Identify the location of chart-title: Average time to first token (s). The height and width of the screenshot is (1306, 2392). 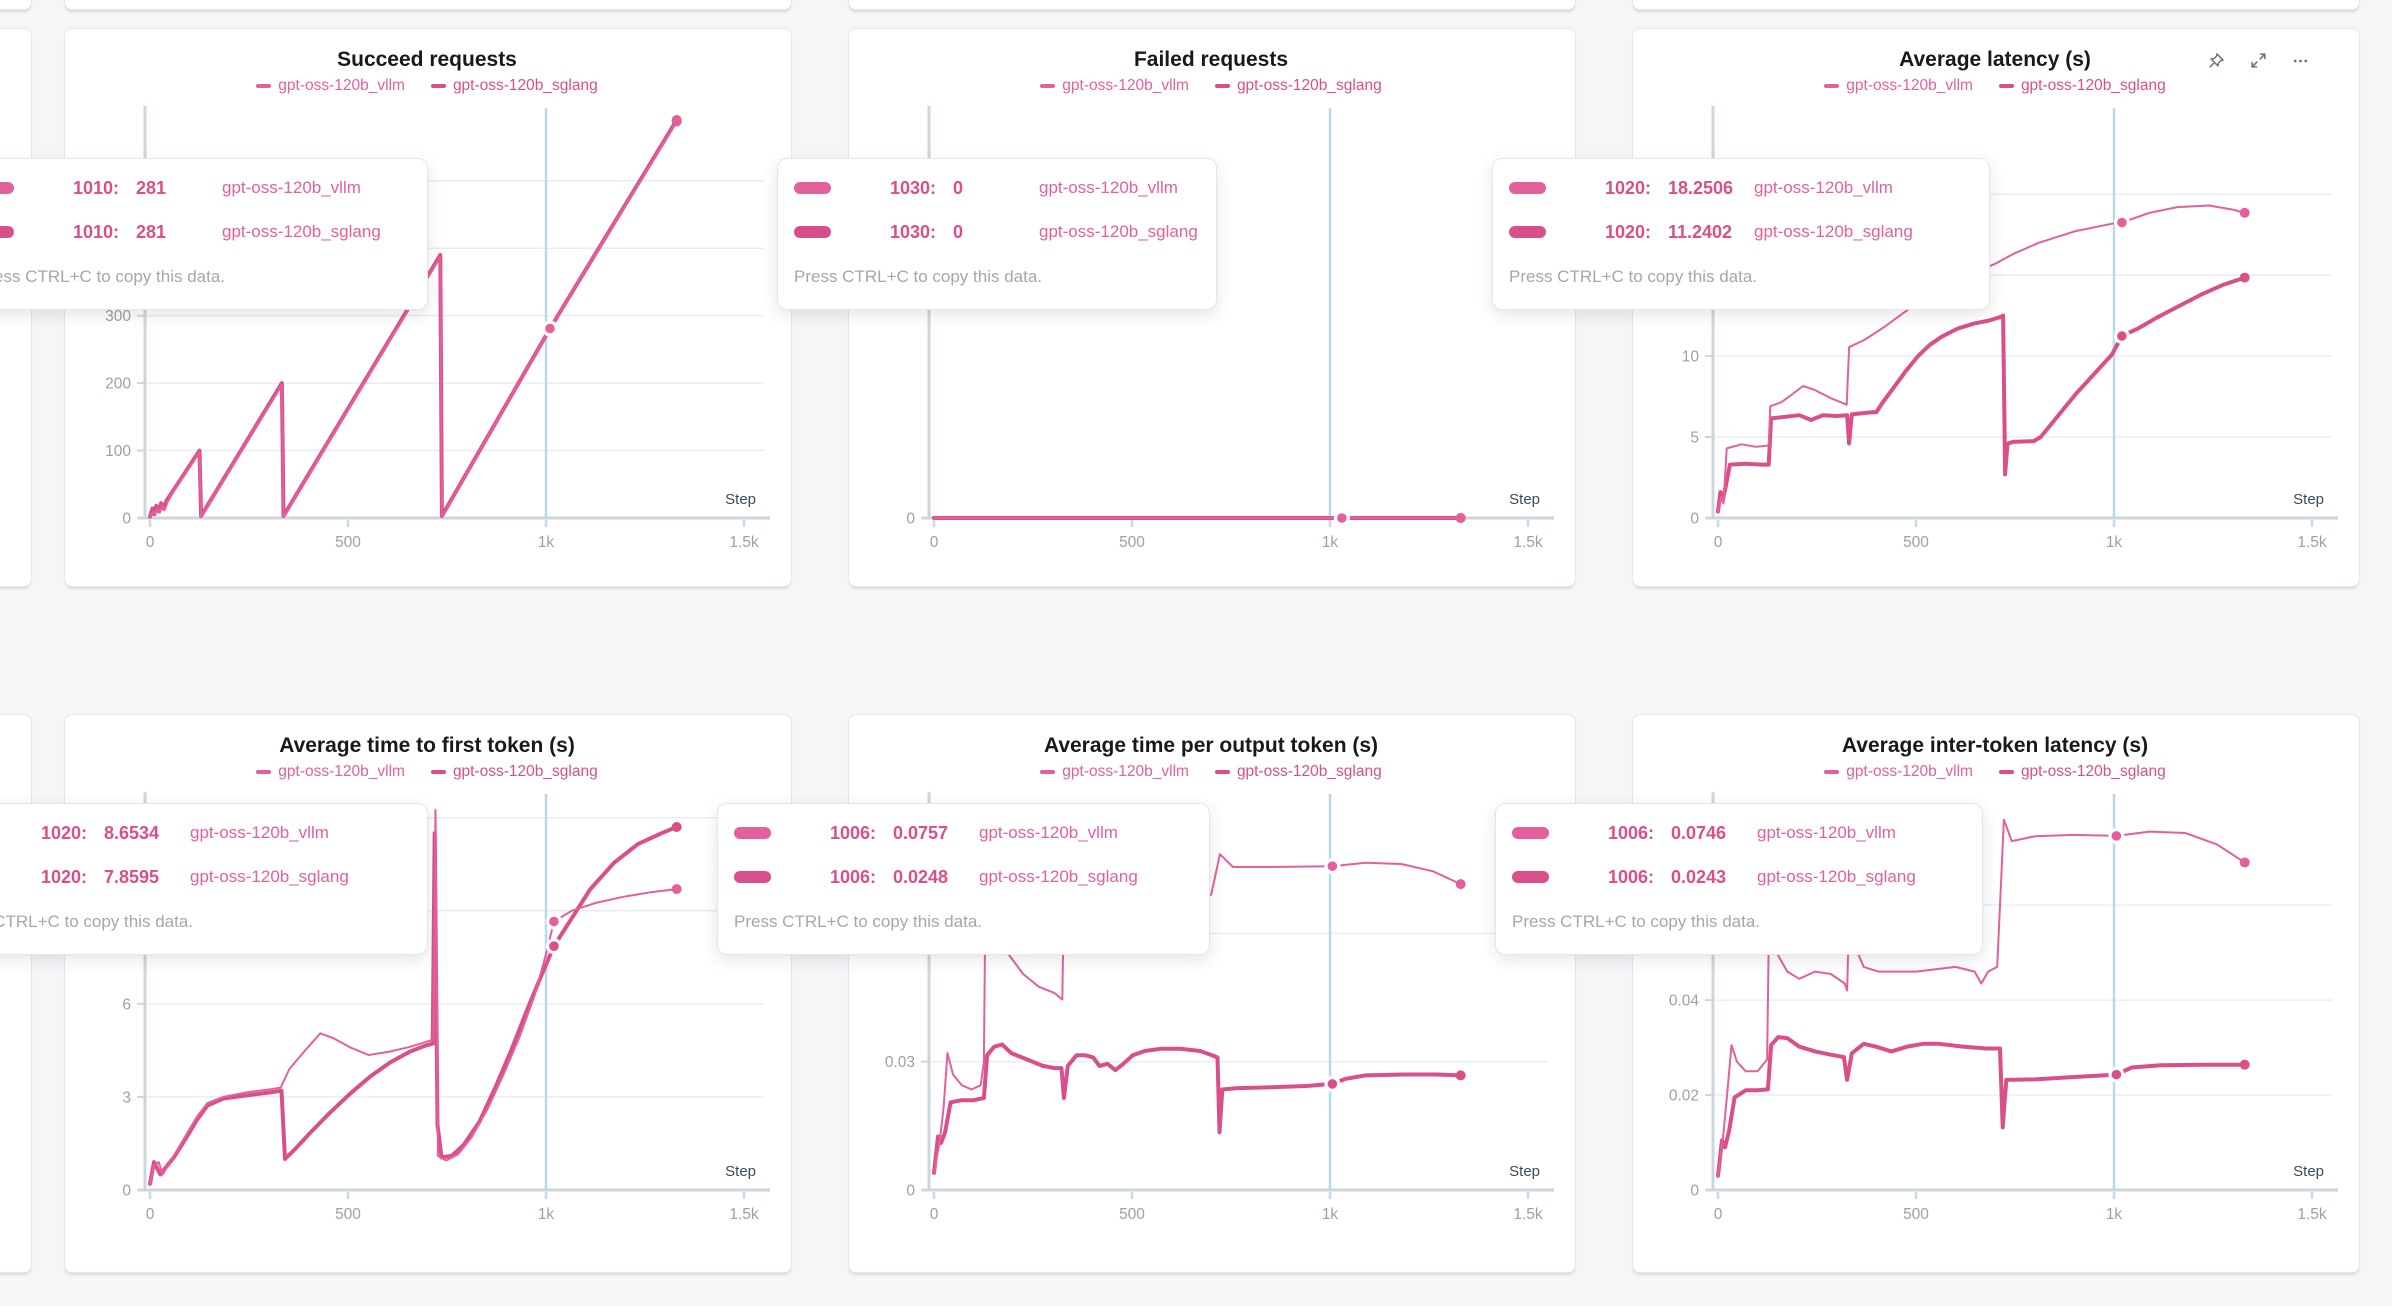
(427, 745).